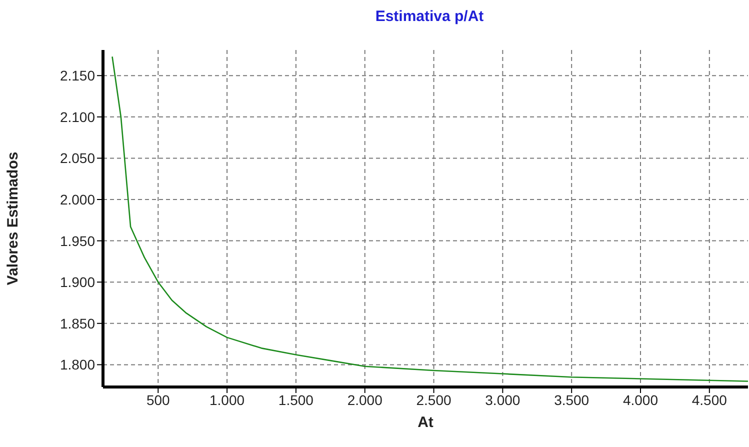 The height and width of the screenshot is (447, 749). Describe the element at coordinates (572, 400) in the screenshot. I see `x-tick-label: 3.500` at that location.